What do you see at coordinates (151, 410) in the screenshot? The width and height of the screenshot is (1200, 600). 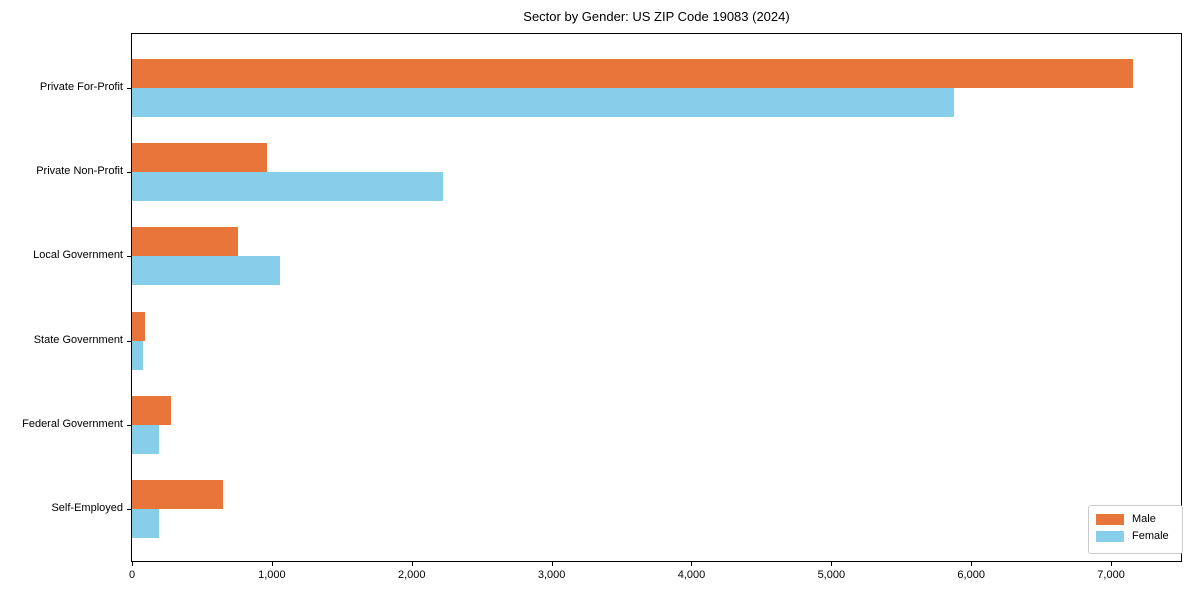 I see `bar-male-federal-government` at bounding box center [151, 410].